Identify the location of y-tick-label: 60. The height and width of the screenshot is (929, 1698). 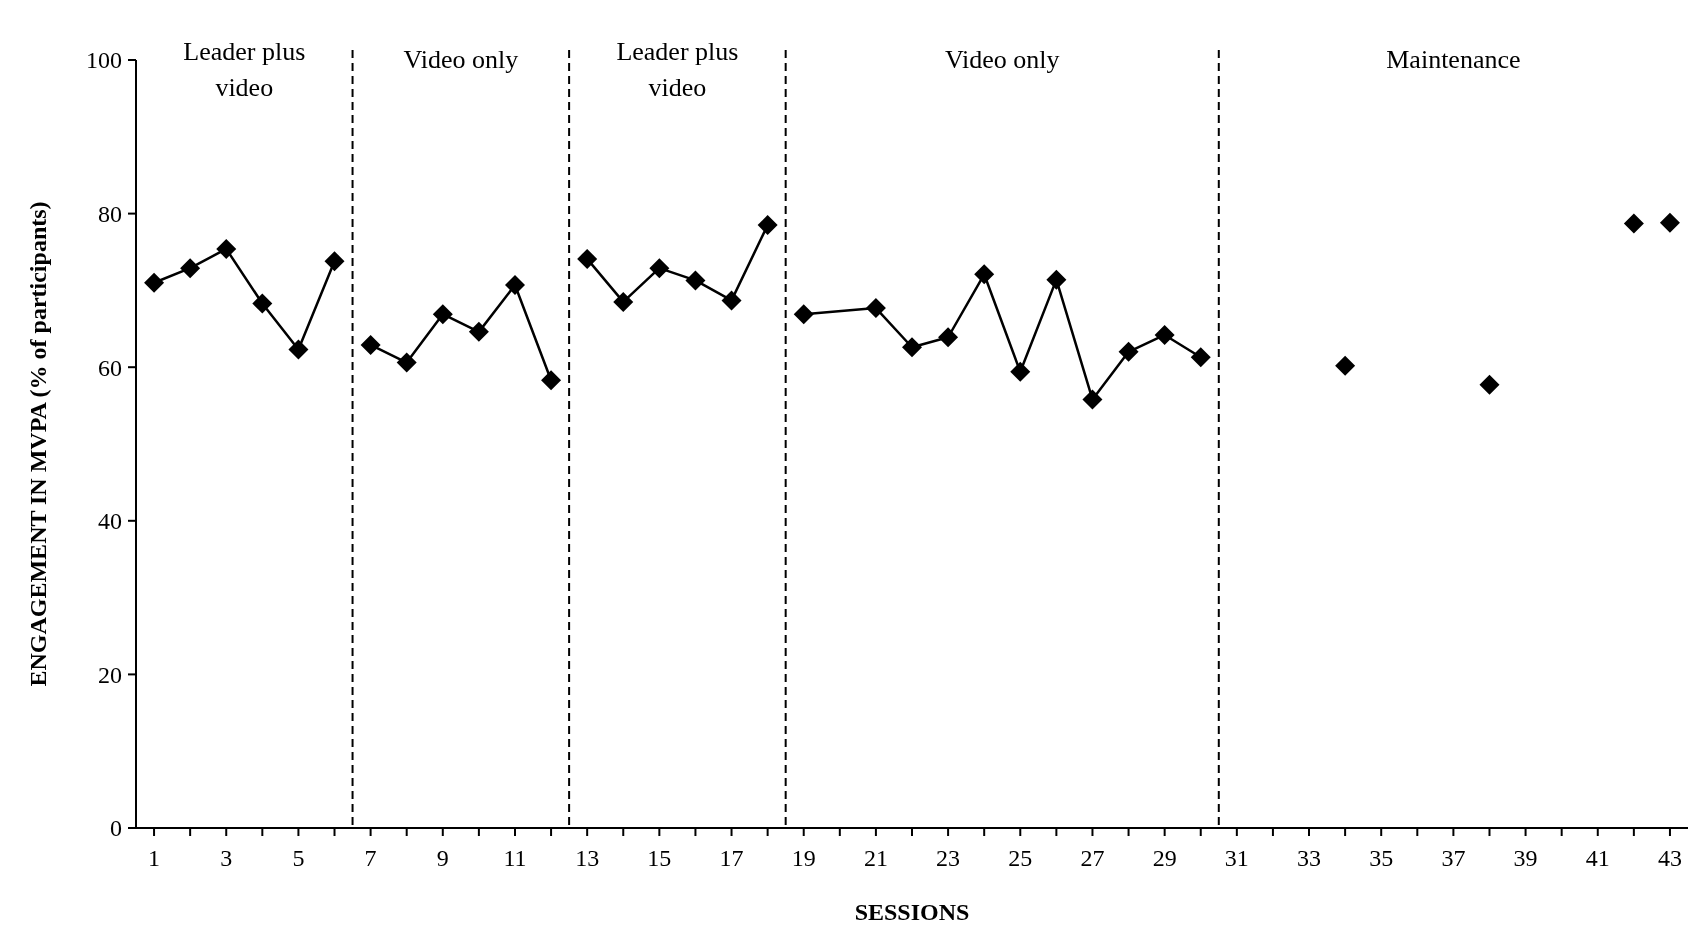
(110, 367).